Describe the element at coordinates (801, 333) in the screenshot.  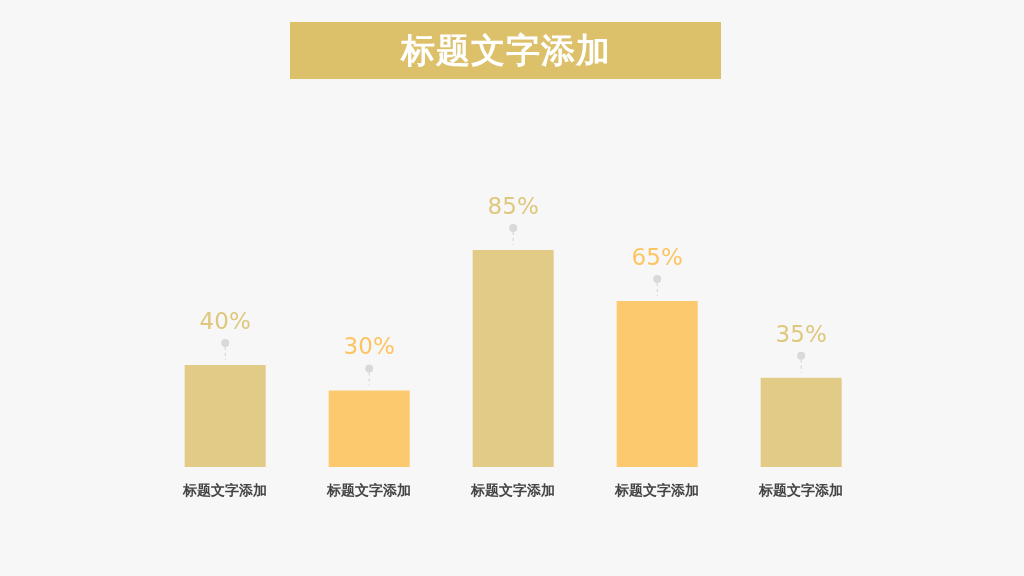
I see `data-label: 35%` at that location.